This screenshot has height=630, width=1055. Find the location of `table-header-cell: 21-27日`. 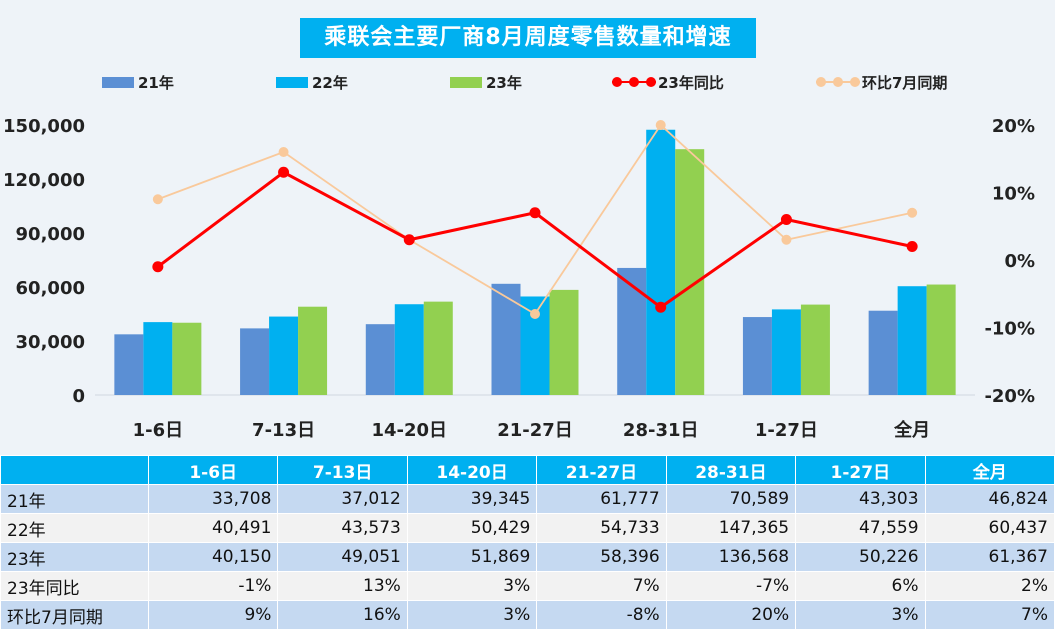

table-header-cell: 21-27日 is located at coordinates (601, 470).